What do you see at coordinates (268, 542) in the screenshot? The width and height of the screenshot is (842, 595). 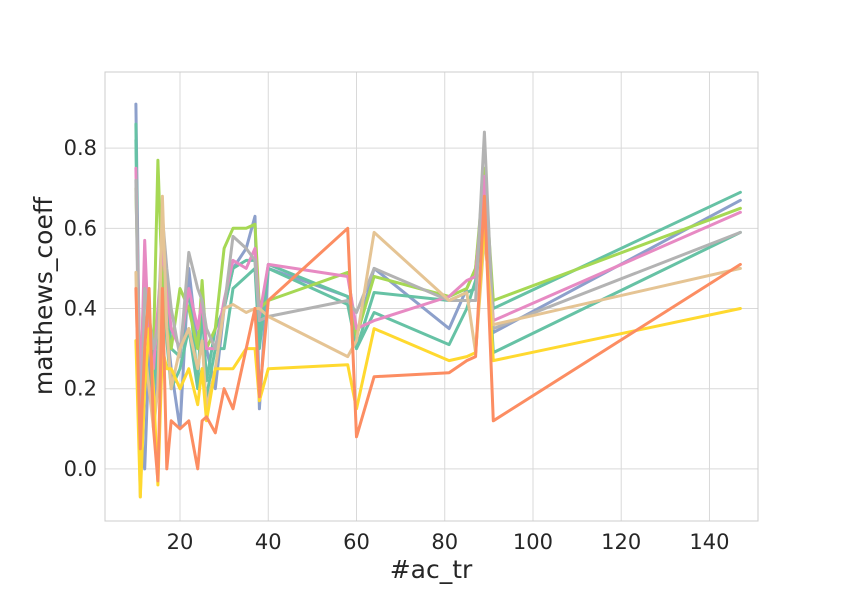 I see `x-tick-label: 40` at bounding box center [268, 542].